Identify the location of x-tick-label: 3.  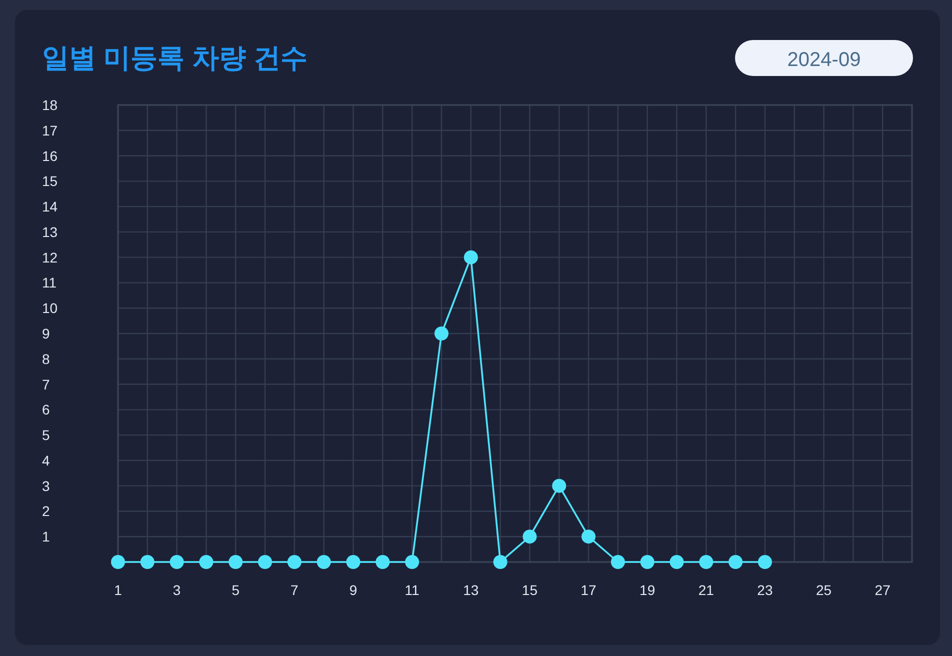
(176, 590).